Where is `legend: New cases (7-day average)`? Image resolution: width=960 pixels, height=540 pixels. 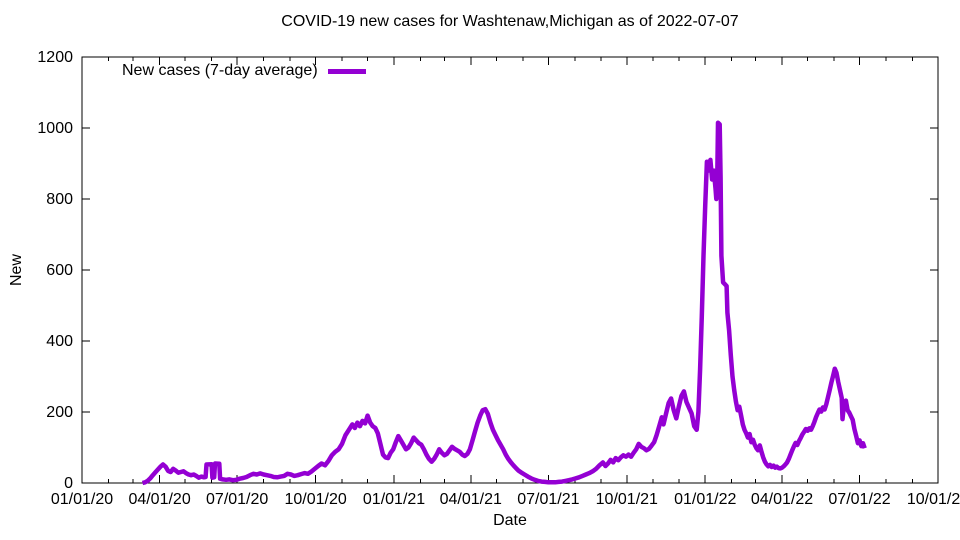
legend: New cases (7-day average) is located at coordinates (244, 71).